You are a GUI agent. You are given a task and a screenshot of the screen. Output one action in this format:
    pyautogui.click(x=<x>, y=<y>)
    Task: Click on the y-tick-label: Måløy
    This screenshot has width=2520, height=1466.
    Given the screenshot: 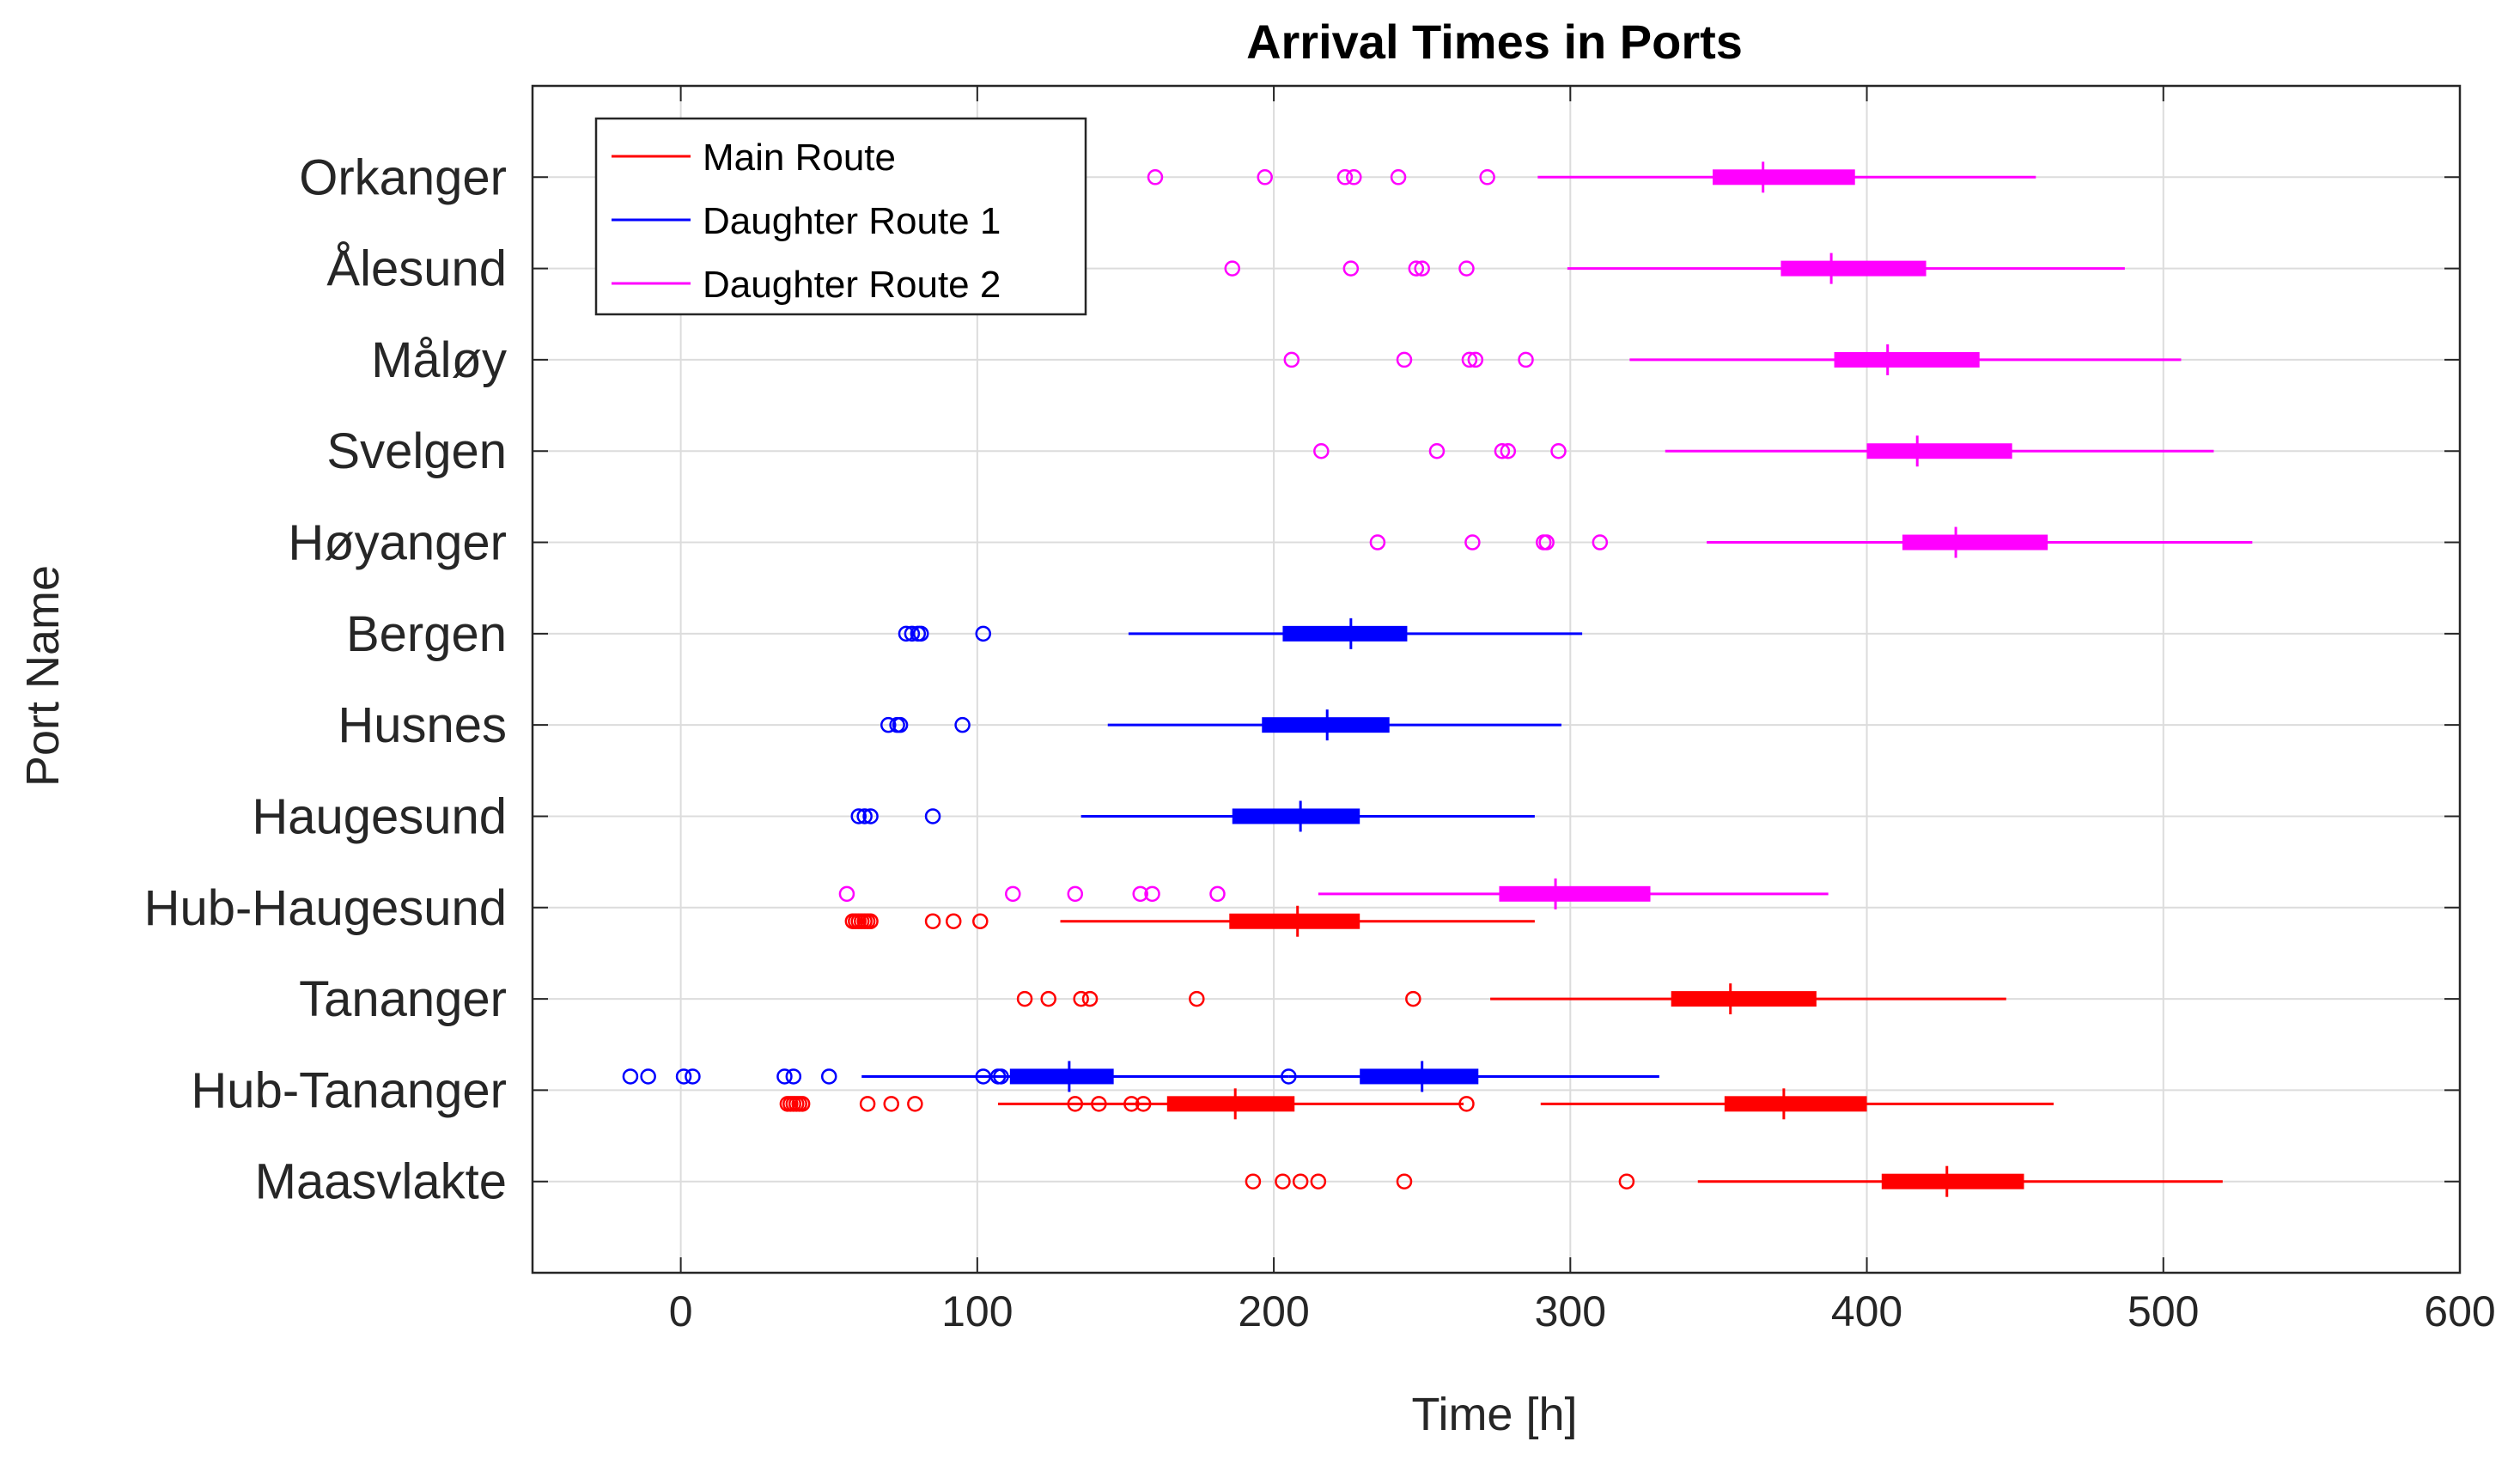 What is the action you would take?
    pyautogui.click(x=439, y=360)
    